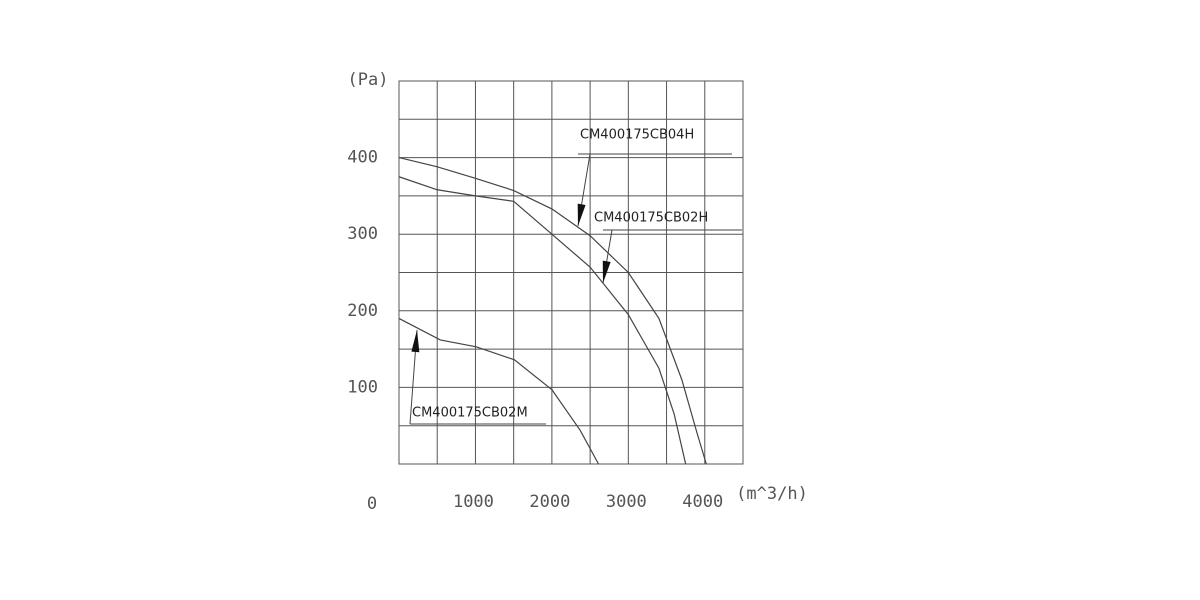 This screenshot has height=600, width=1200. Describe the element at coordinates (702, 502) in the screenshot. I see `x-tick-label: 4000` at that location.